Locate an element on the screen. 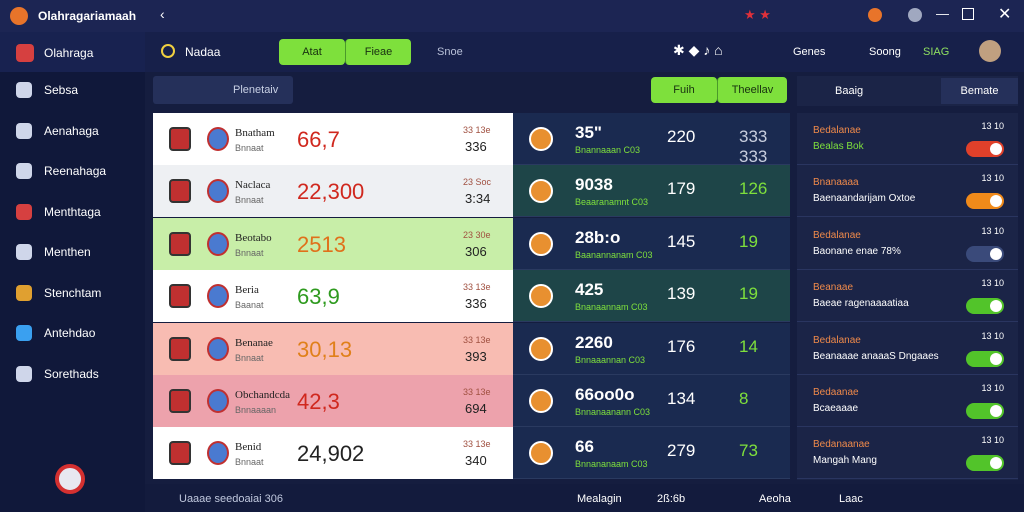 The image size is (1024, 512). score: 42,3 is located at coordinates (318, 401).